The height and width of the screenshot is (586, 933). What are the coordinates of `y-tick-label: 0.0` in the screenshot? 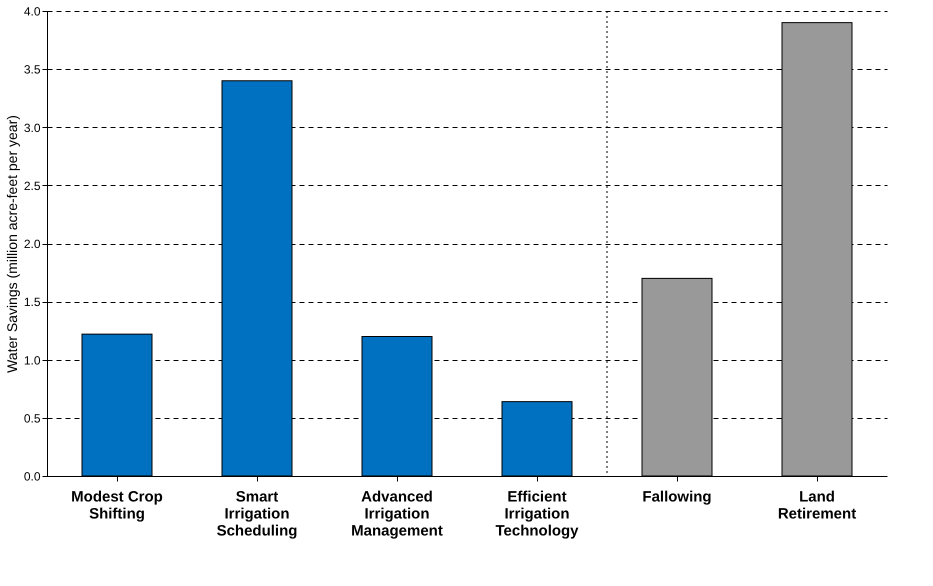 It's located at (32, 477).